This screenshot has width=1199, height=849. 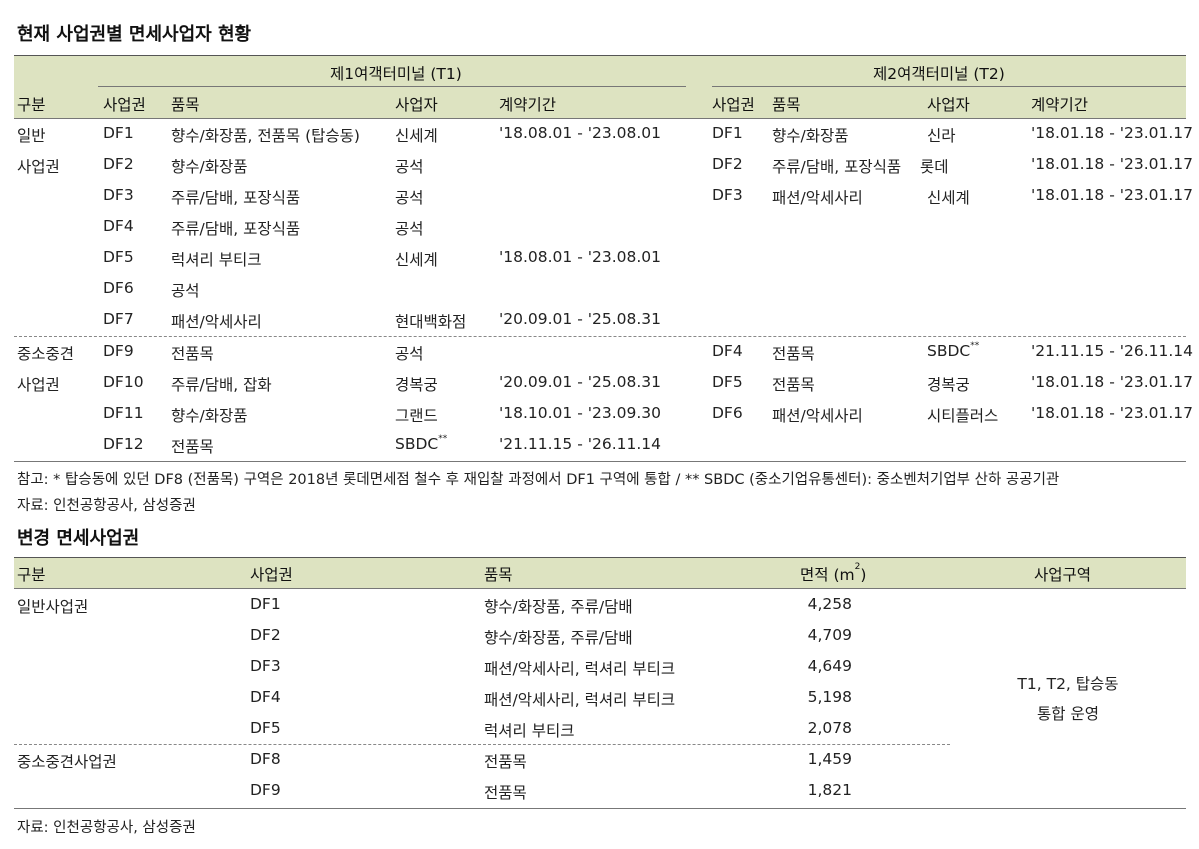 I want to click on table2-header-bottom-rule, so click(x=600, y=588).